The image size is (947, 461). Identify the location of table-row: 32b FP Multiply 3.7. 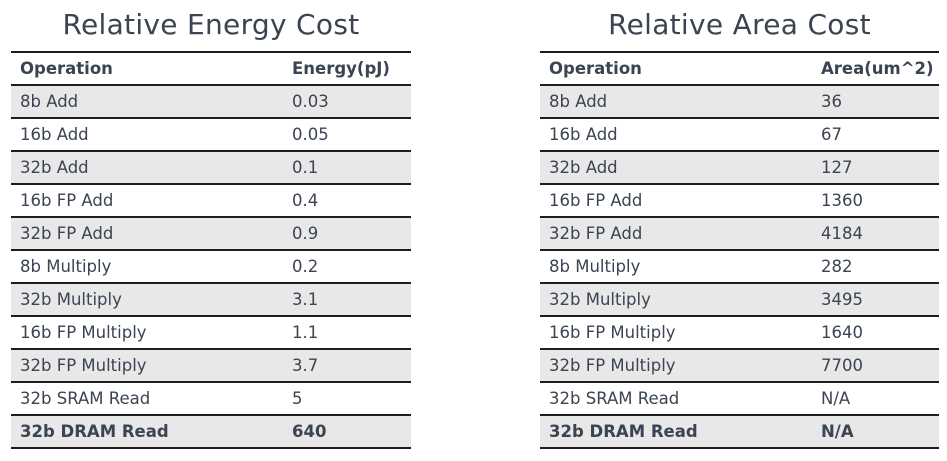
(211, 366).